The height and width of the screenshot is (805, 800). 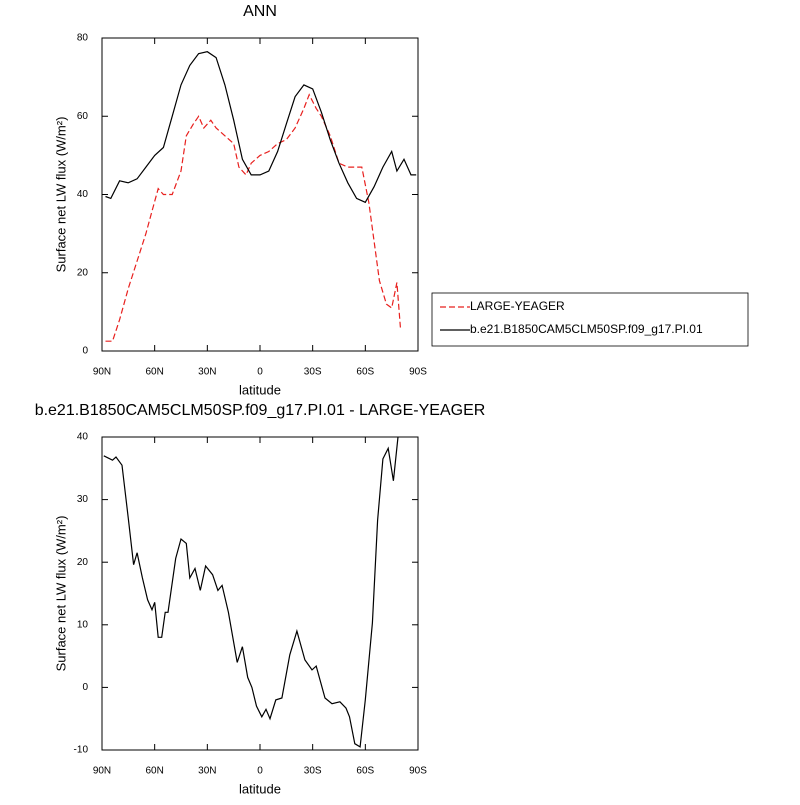 I want to click on y-tick-label: 30, so click(x=83, y=499).